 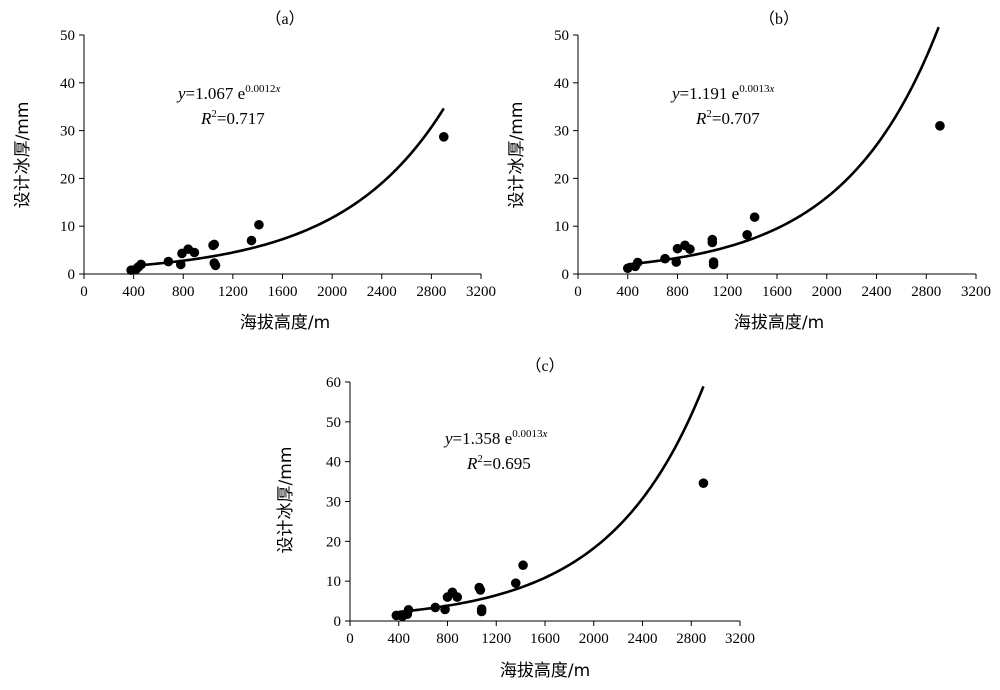 What do you see at coordinates (333, 582) in the screenshot?
I see `panel-c-y-tick-label: 10` at bounding box center [333, 582].